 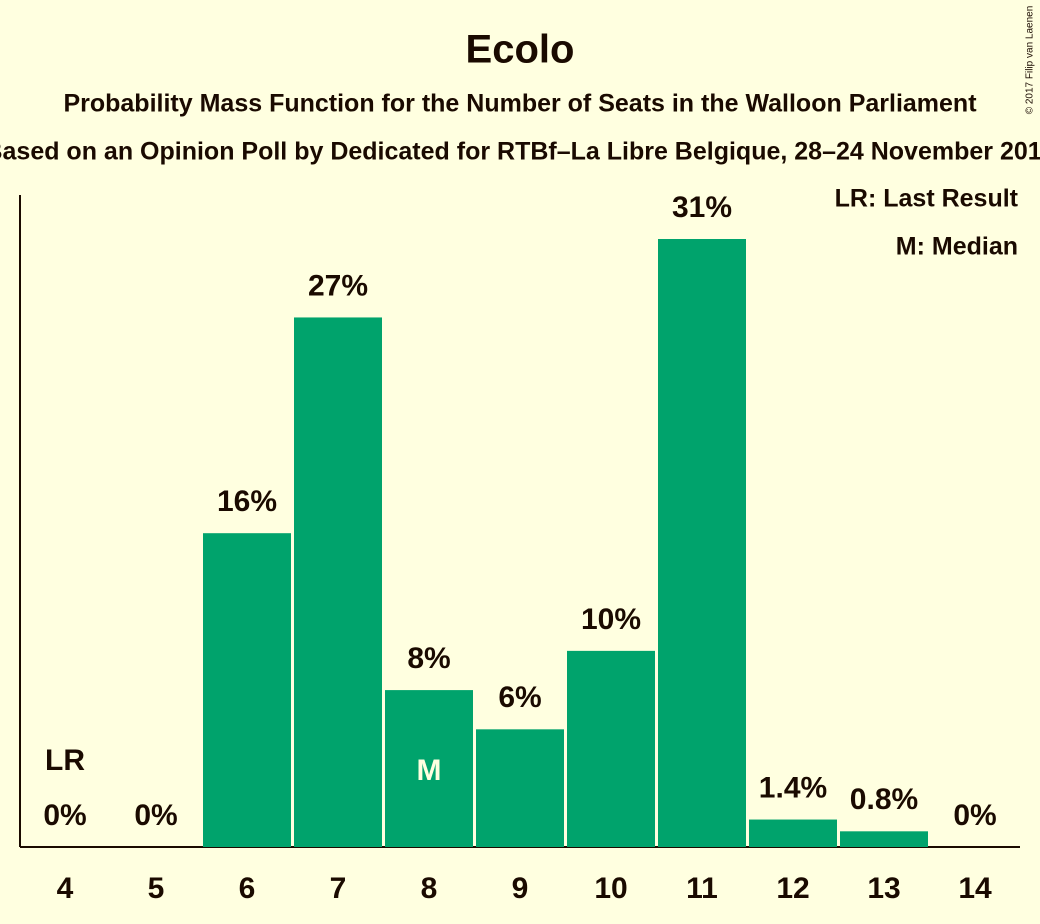 I want to click on median-marker: M, so click(x=429, y=770).